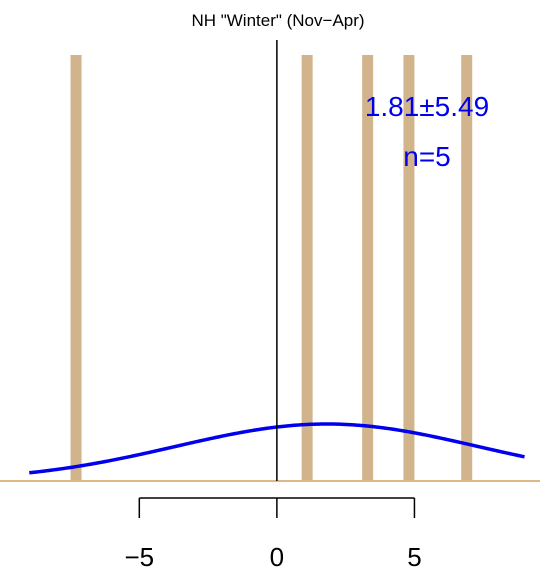 The image size is (540, 570). What do you see at coordinates (277, 20) in the screenshot?
I see `chart-title: NH "Winter" (Nov−Apr)` at bounding box center [277, 20].